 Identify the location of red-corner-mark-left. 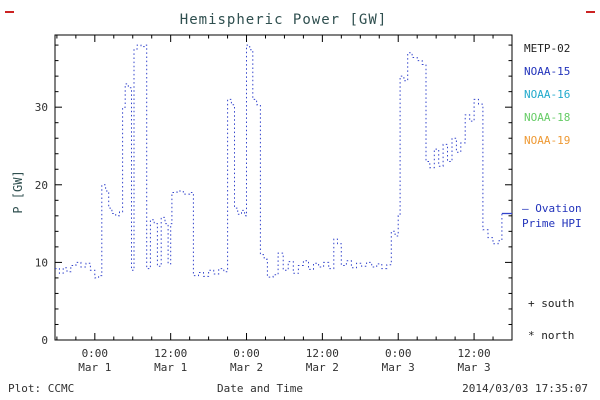
(9, 12).